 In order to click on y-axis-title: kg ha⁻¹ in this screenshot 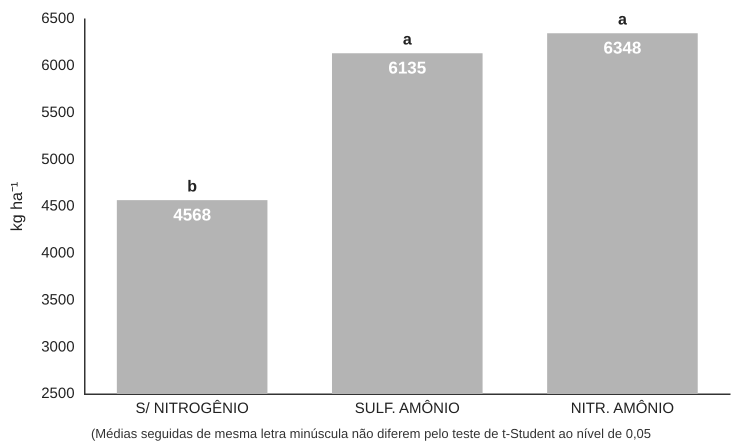, I will do `click(17, 207)`.